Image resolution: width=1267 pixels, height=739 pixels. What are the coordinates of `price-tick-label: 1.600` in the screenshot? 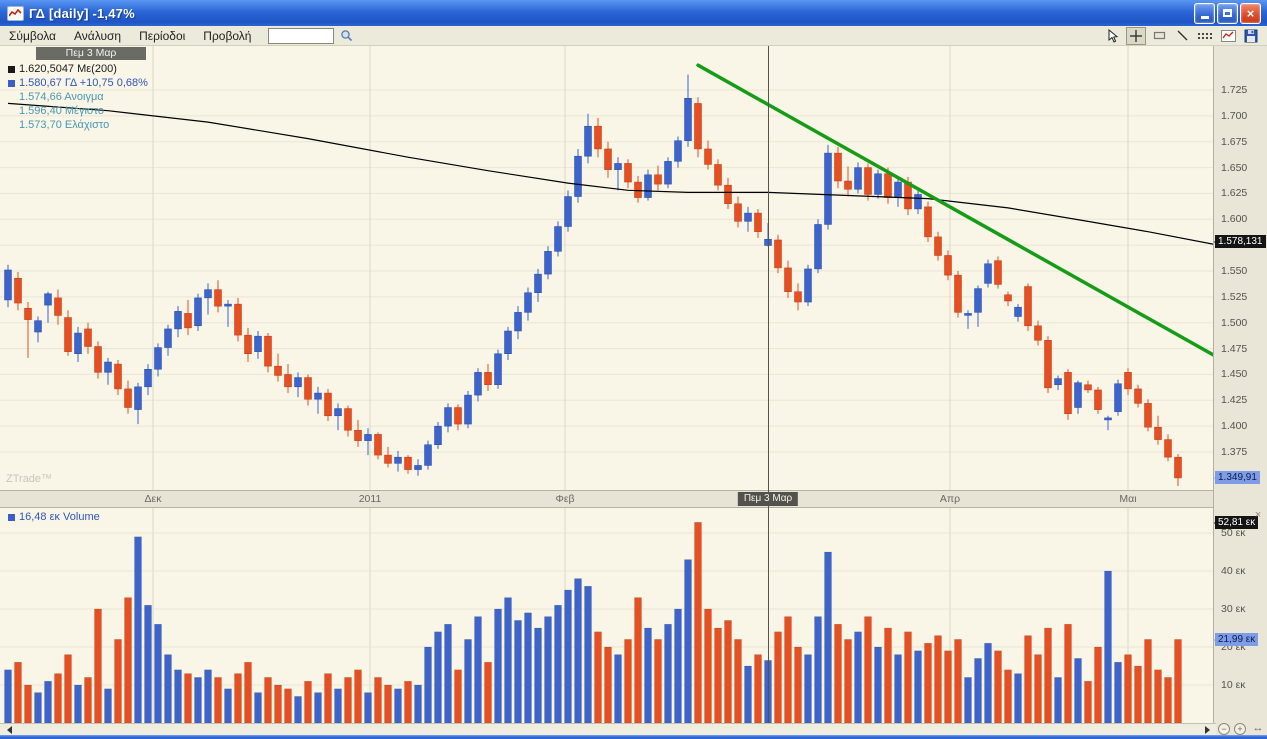 It's located at (1234, 219).